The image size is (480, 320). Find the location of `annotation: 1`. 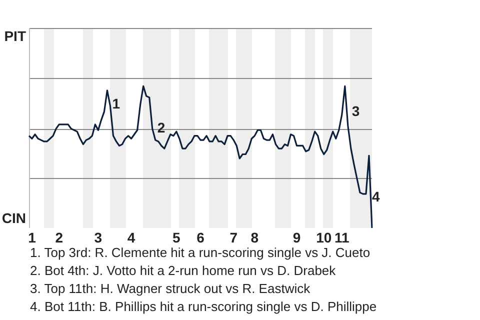

annotation: 1 is located at coordinates (116, 103).